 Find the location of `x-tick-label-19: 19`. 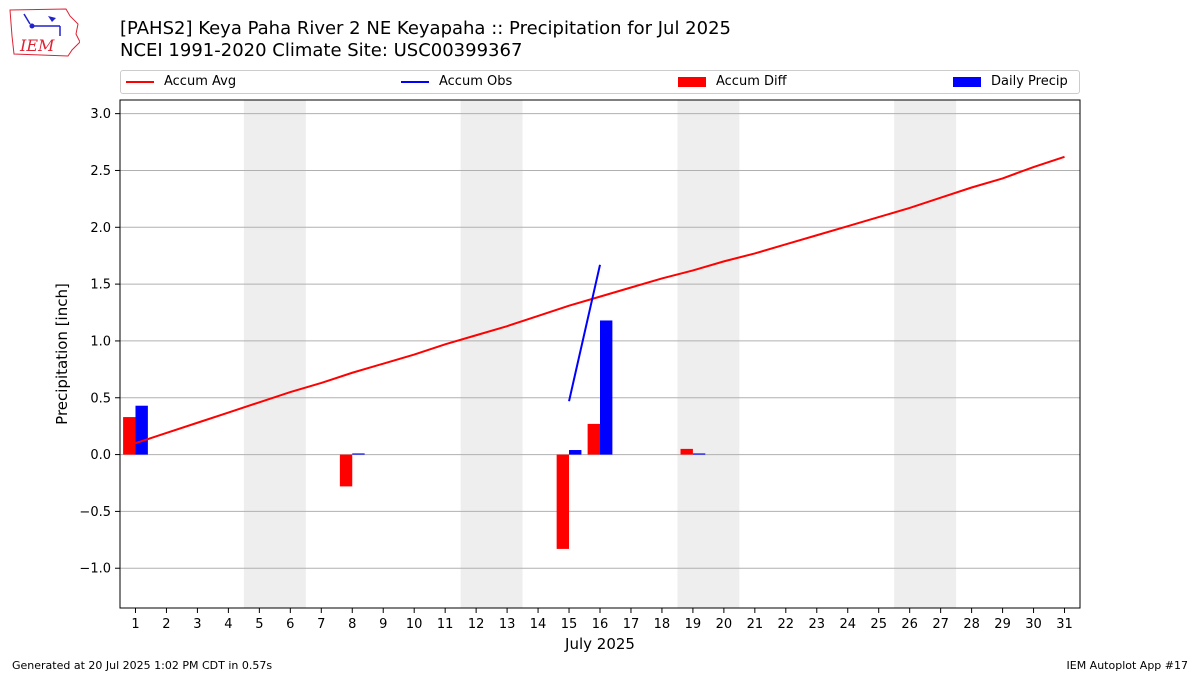

x-tick-label-19: 19 is located at coordinates (693, 624).